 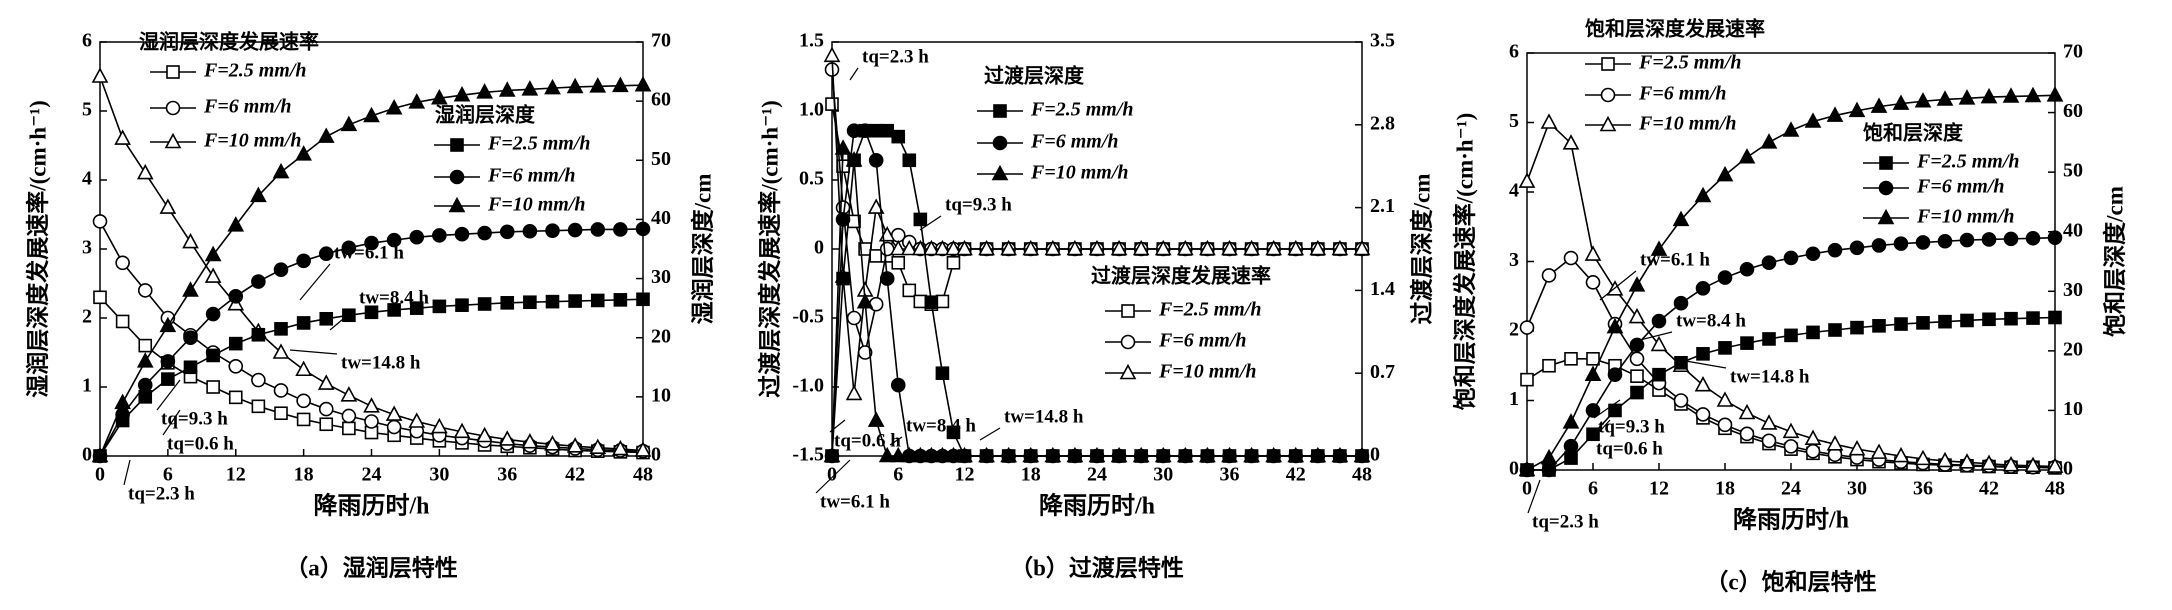 What do you see at coordinates (1031, 475) in the screenshot?
I see `x-tick-label: 18` at bounding box center [1031, 475].